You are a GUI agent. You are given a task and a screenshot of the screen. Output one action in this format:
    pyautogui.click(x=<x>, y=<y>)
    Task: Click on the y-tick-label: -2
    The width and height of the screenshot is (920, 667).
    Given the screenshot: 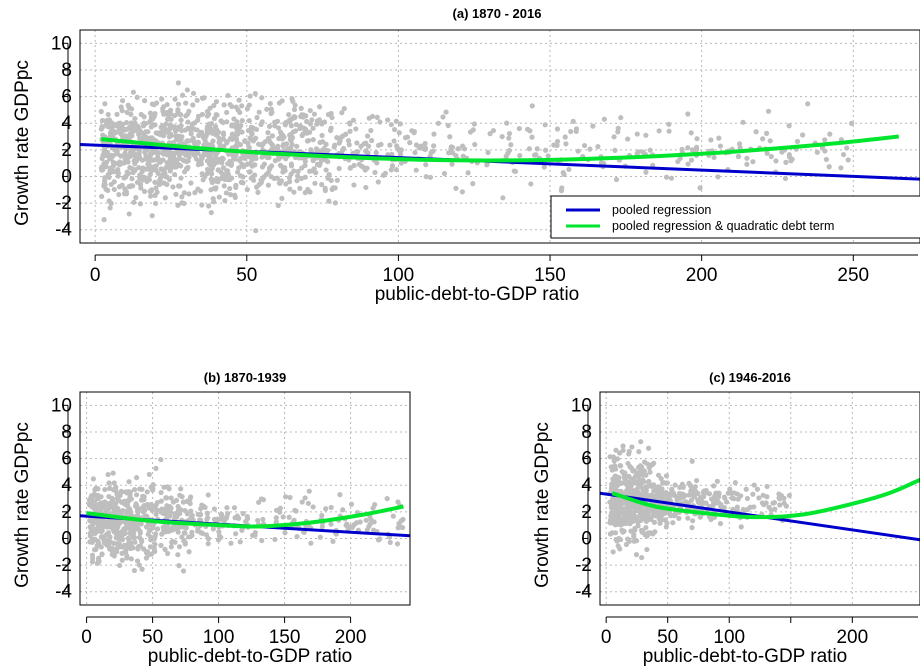 What is the action you would take?
    pyautogui.click(x=583, y=565)
    